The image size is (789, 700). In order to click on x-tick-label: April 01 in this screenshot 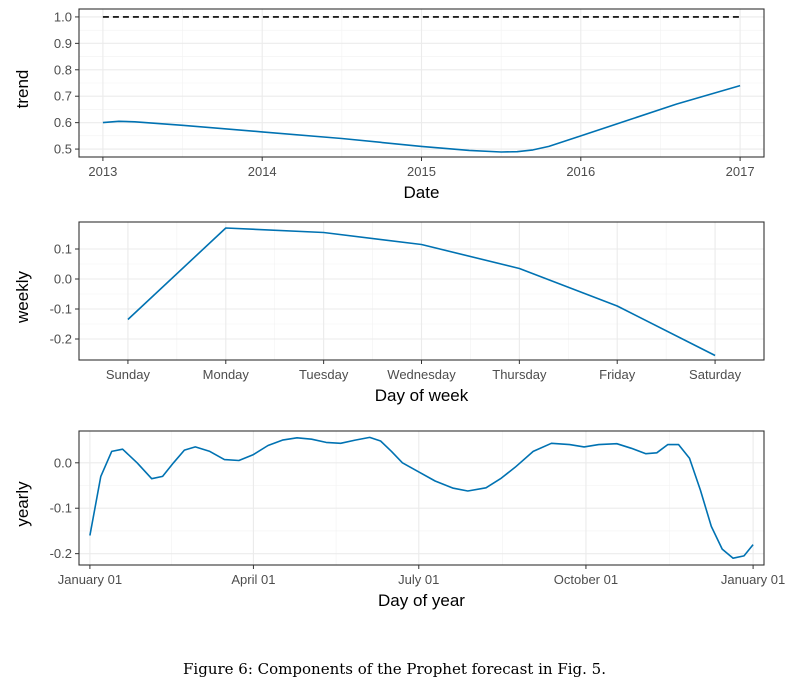, I will do `click(253, 579)`.